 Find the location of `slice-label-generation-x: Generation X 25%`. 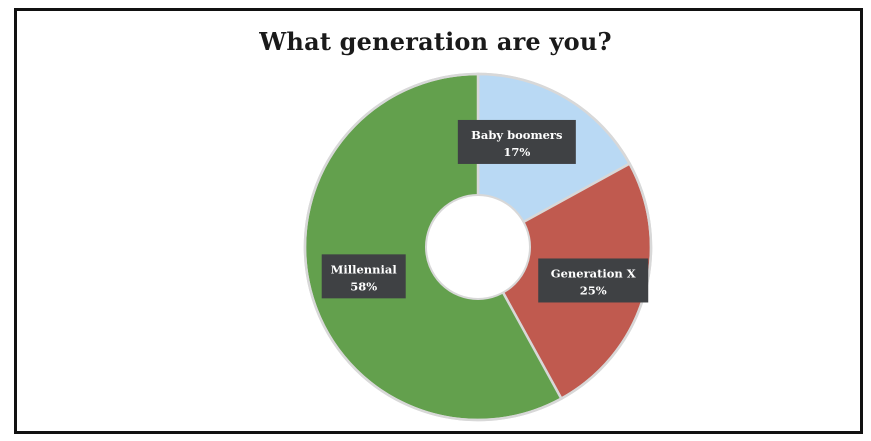

slice-label-generation-x: Generation X 25% is located at coordinates (593, 280).